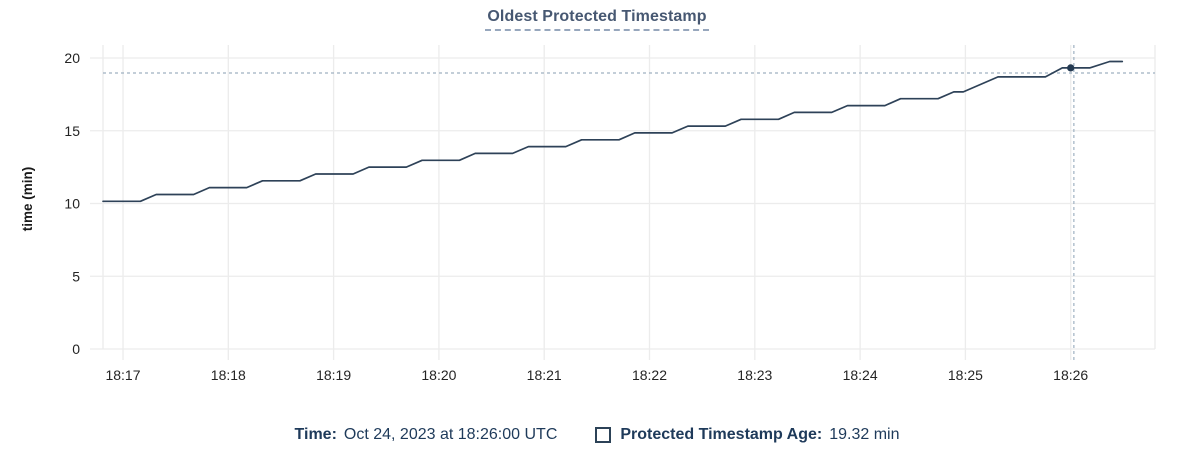 The image size is (1194, 466). I want to click on x-tick-label: 18:20, so click(438, 375).